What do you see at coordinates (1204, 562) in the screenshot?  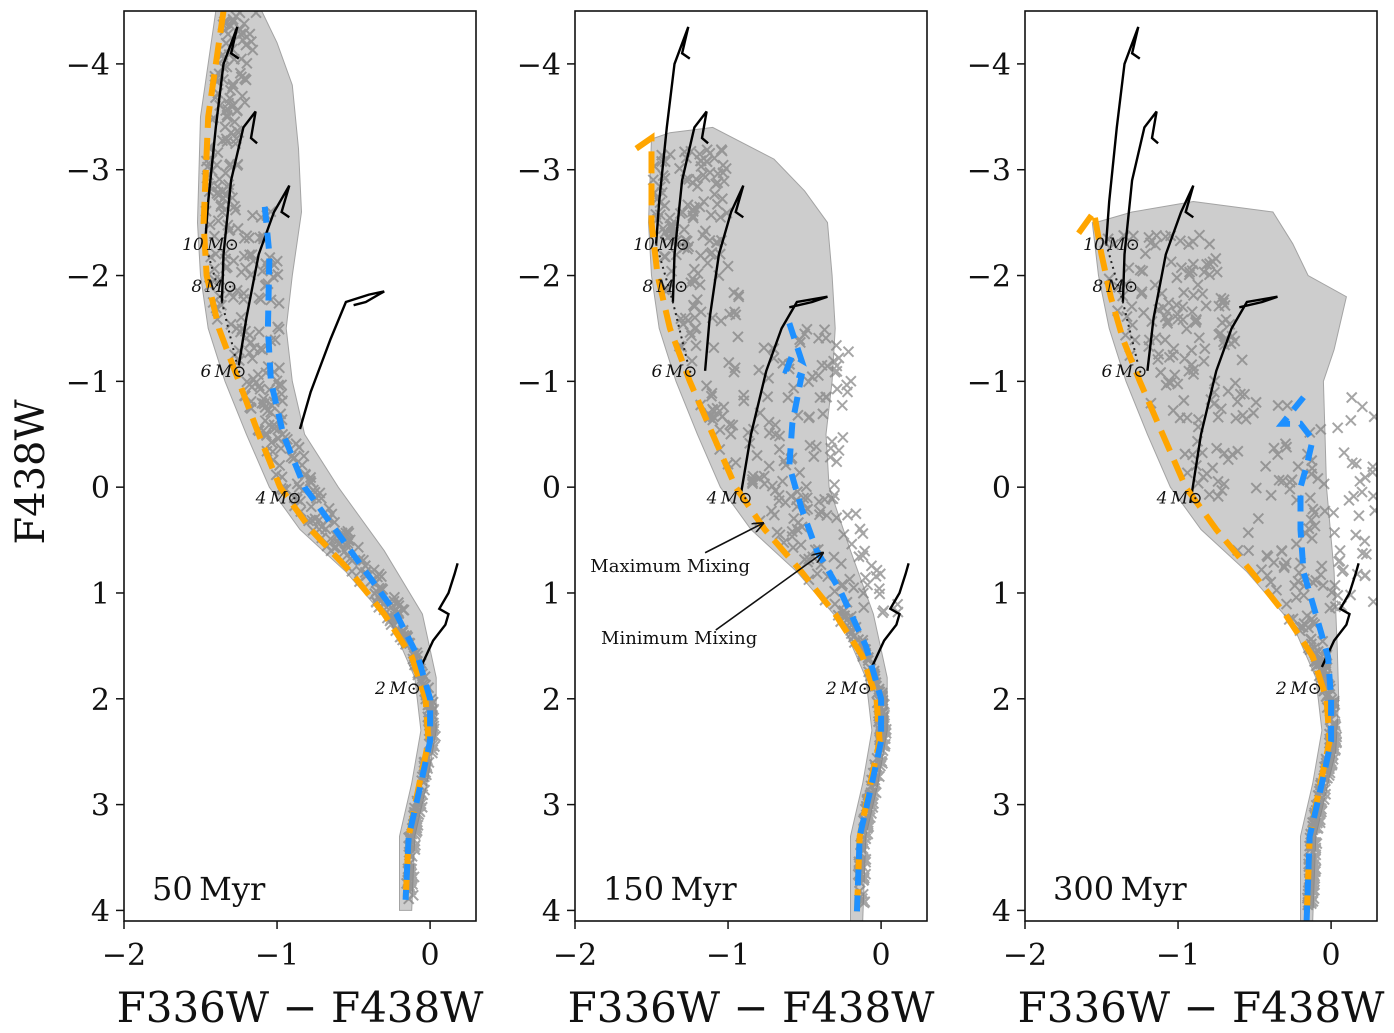 I see `max-mixing-isochrone` at bounding box center [1204, 562].